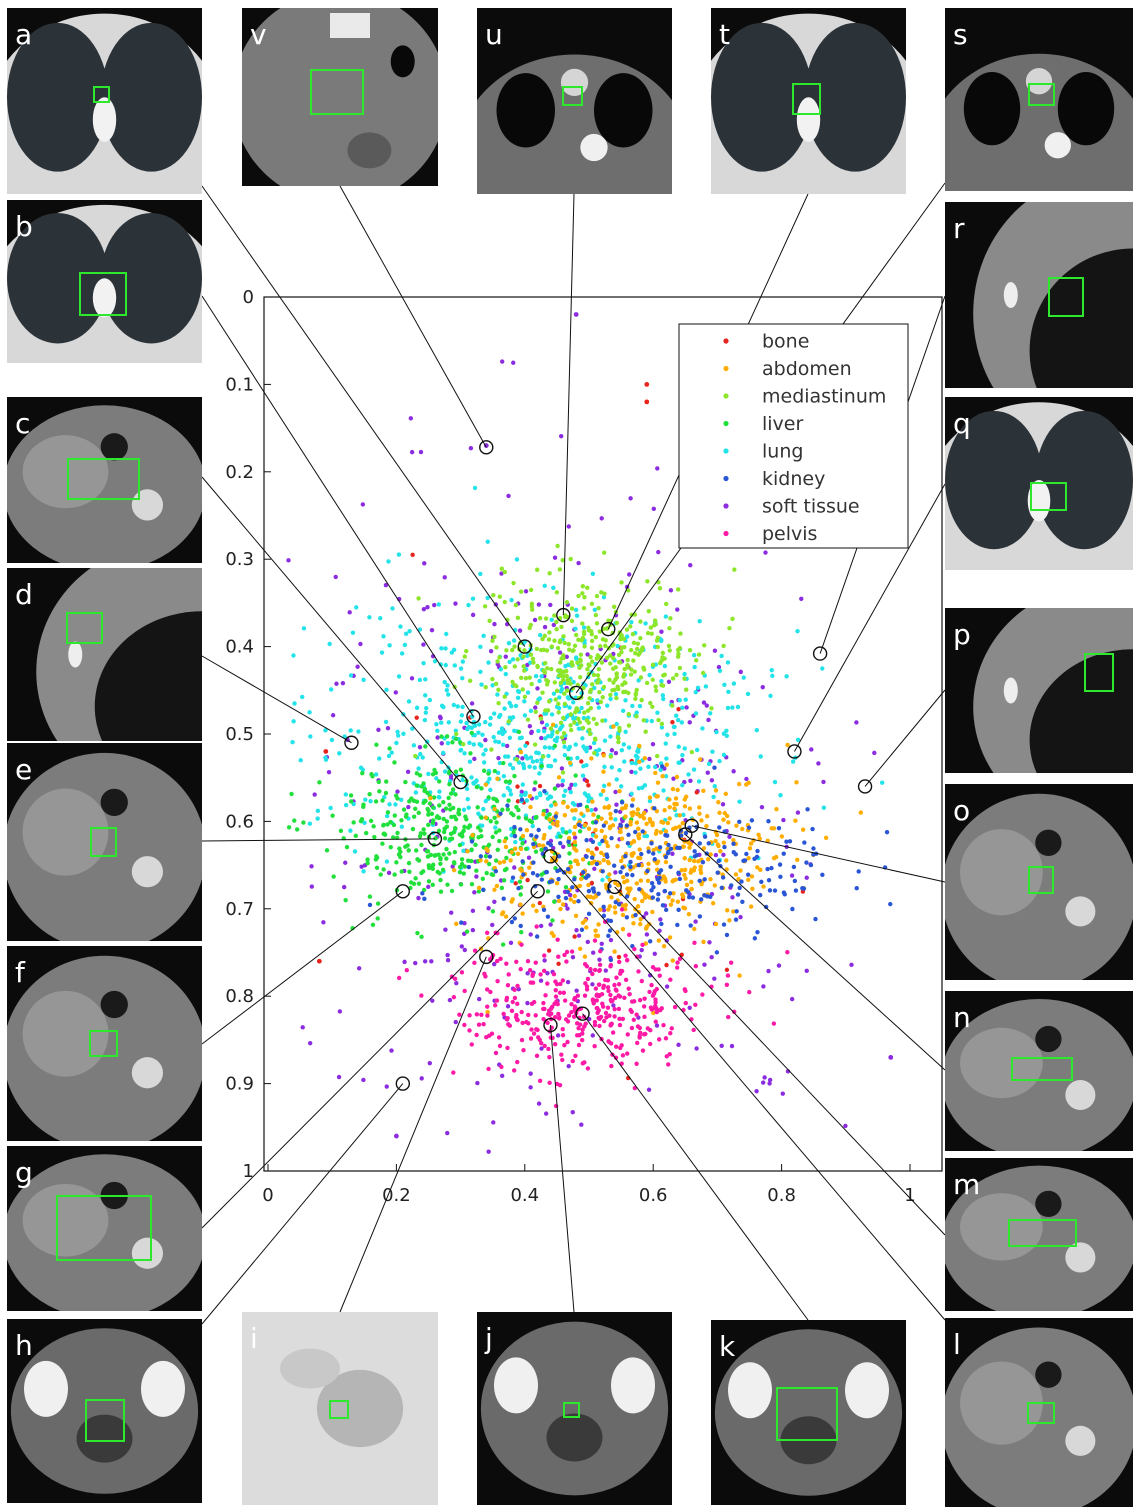 The width and height of the screenshot is (1133, 1507). Describe the element at coordinates (540, 786) in the screenshot. I see `point-bone` at that location.